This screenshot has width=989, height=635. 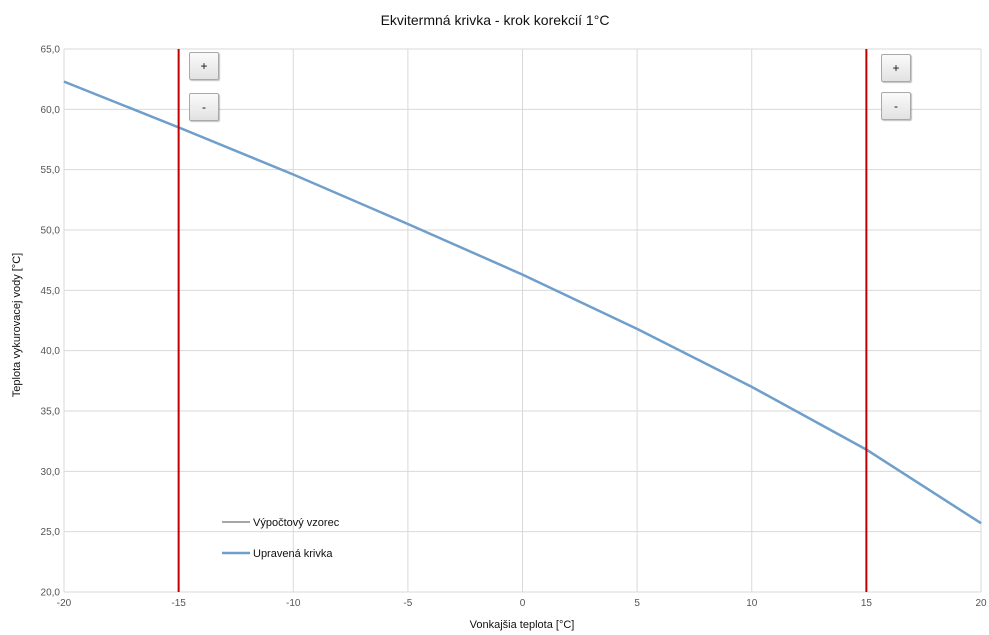 What do you see at coordinates (51, 170) in the screenshot?
I see `y-tick-label: 55,0` at bounding box center [51, 170].